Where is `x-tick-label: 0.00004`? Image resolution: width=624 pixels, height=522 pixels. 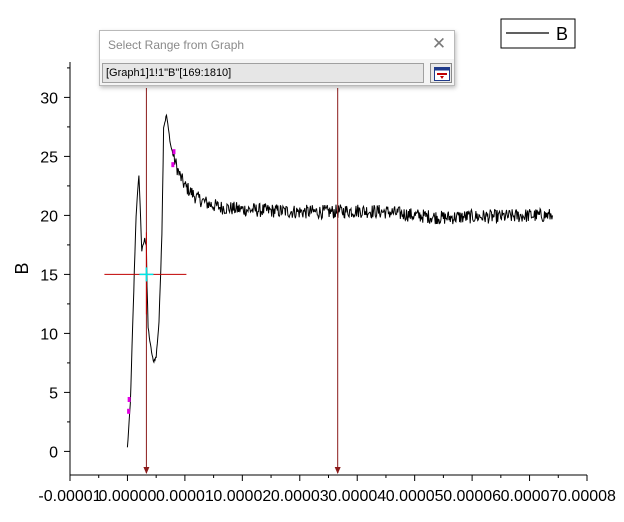 x-tick-label: 0.00004 is located at coordinates (357, 496).